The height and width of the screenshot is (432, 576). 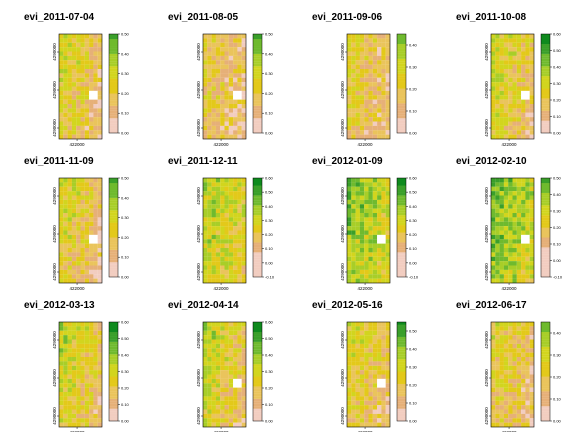 What do you see at coordinates (347, 161) in the screenshot?
I see `panel-title: evi_2012-01-09` at bounding box center [347, 161].